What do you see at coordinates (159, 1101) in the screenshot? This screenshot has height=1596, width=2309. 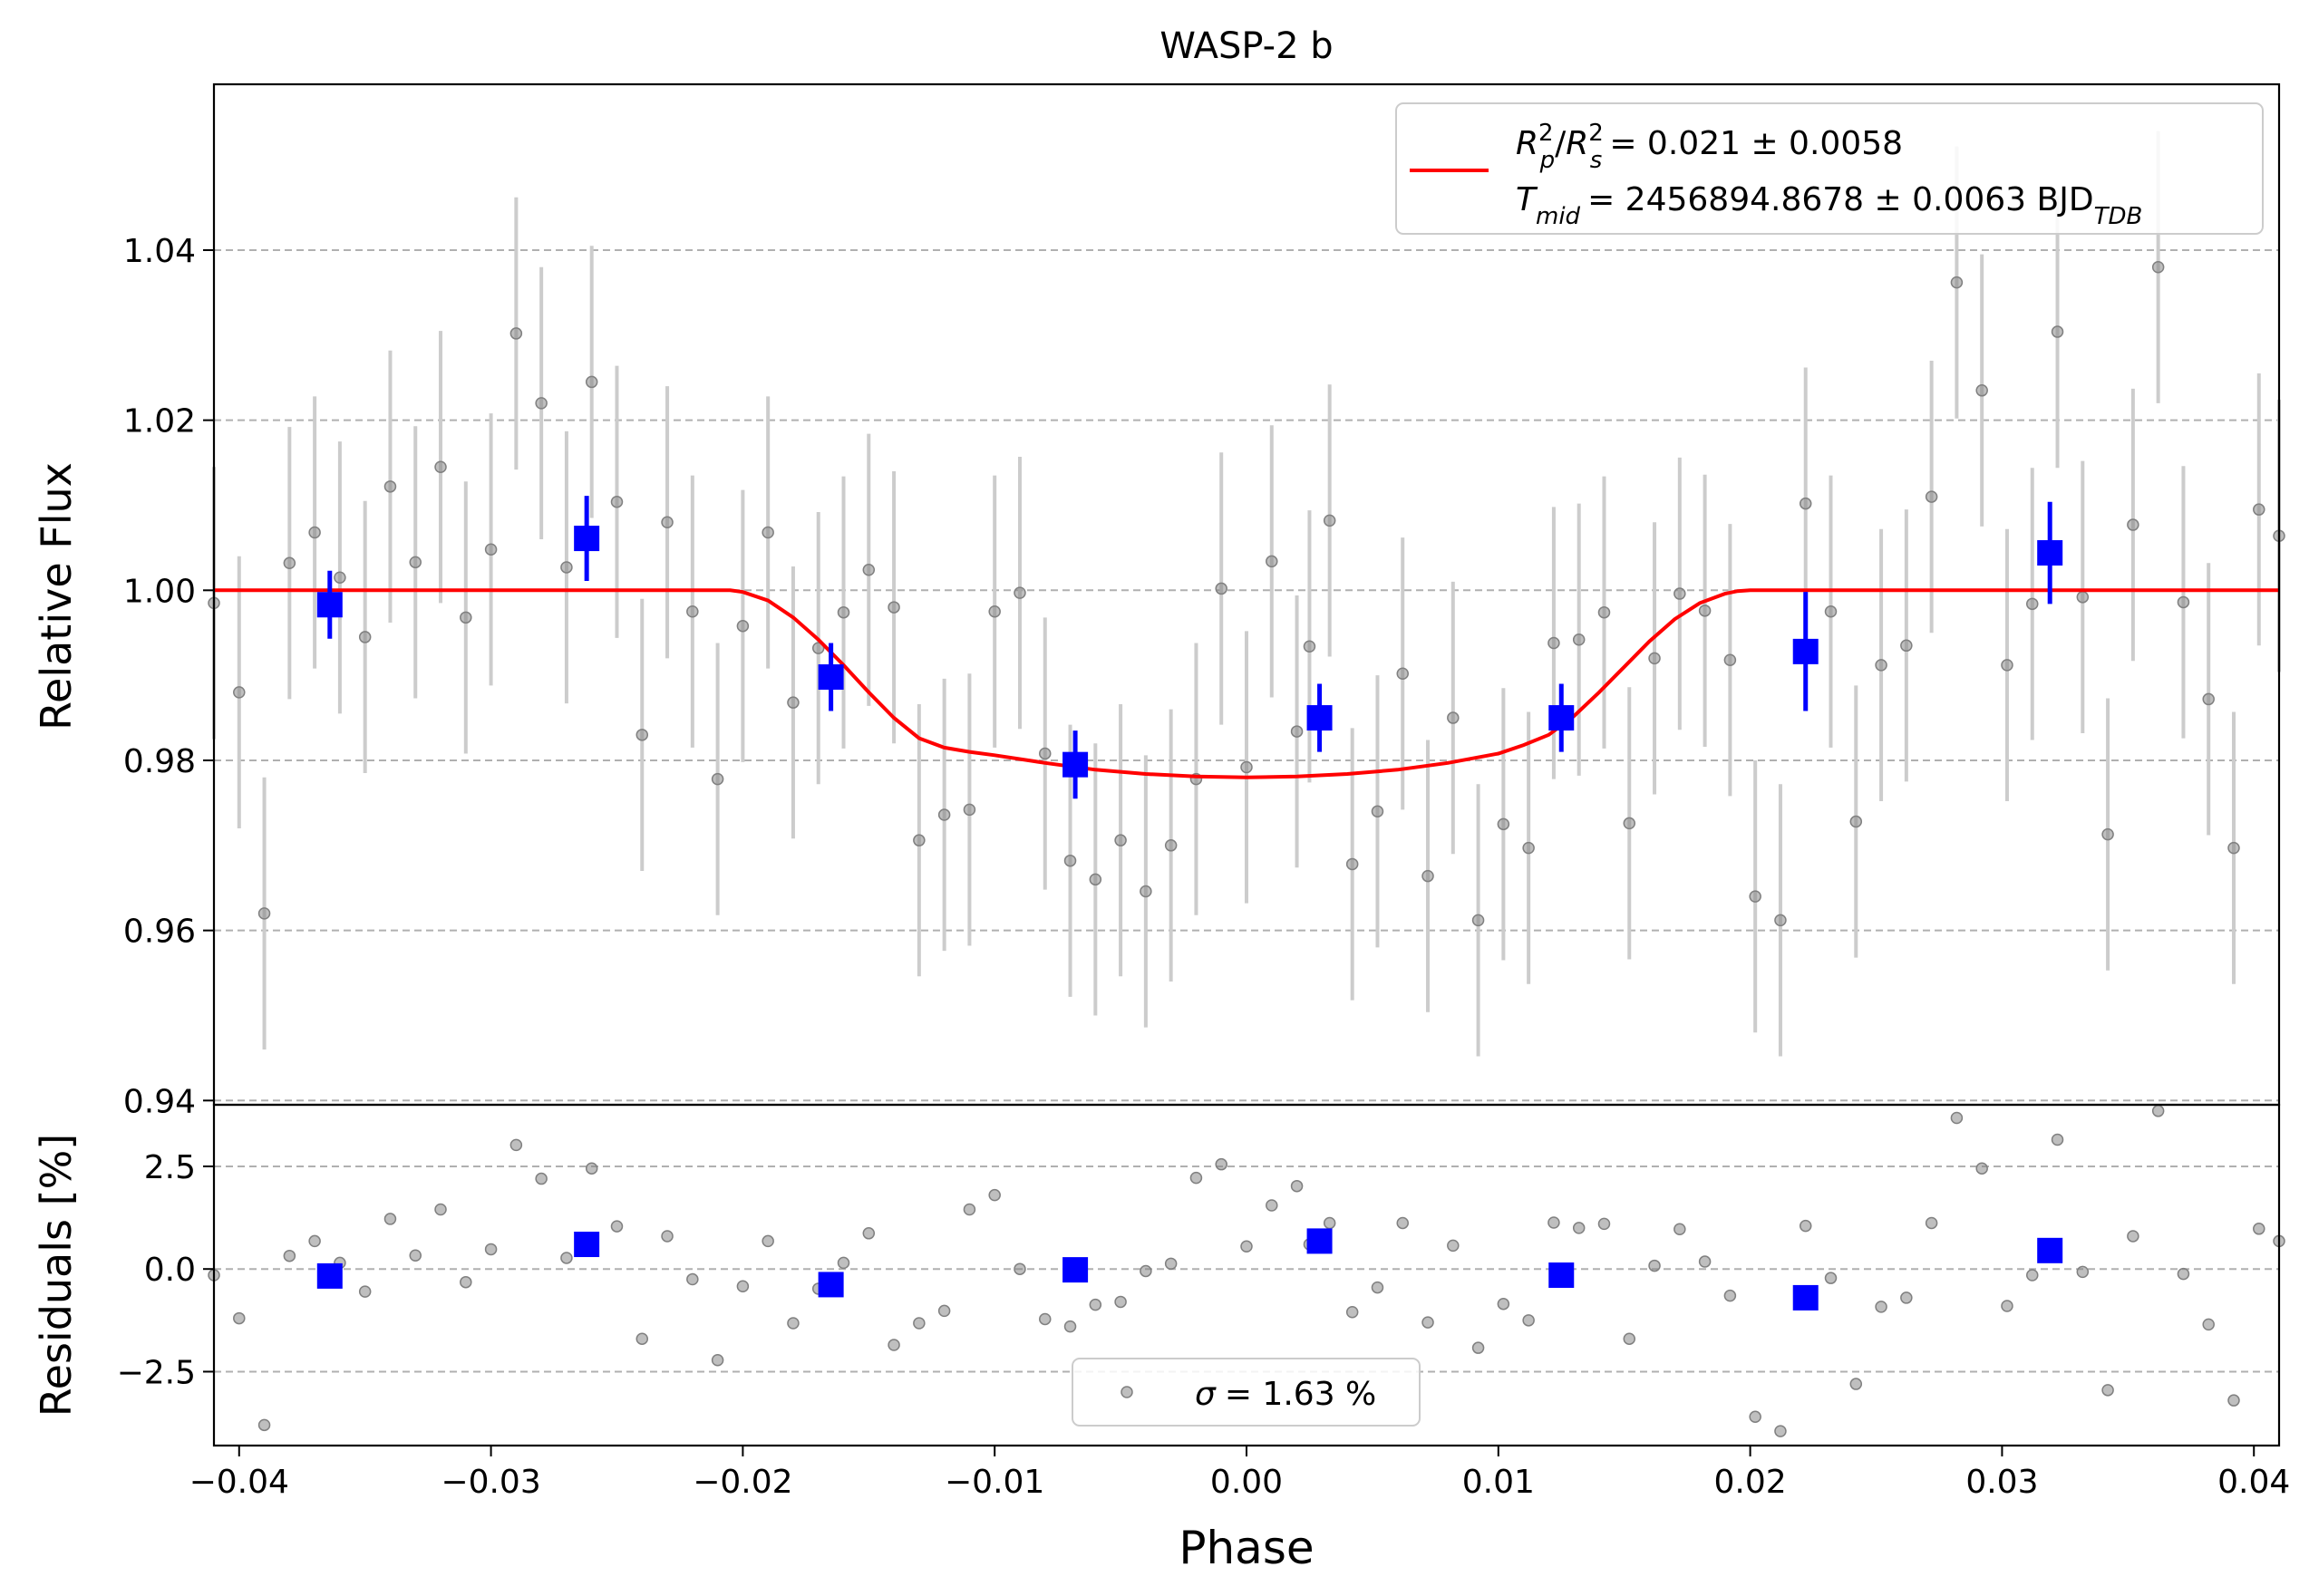 I see `flux-y-tick-label: 0.94` at bounding box center [159, 1101].